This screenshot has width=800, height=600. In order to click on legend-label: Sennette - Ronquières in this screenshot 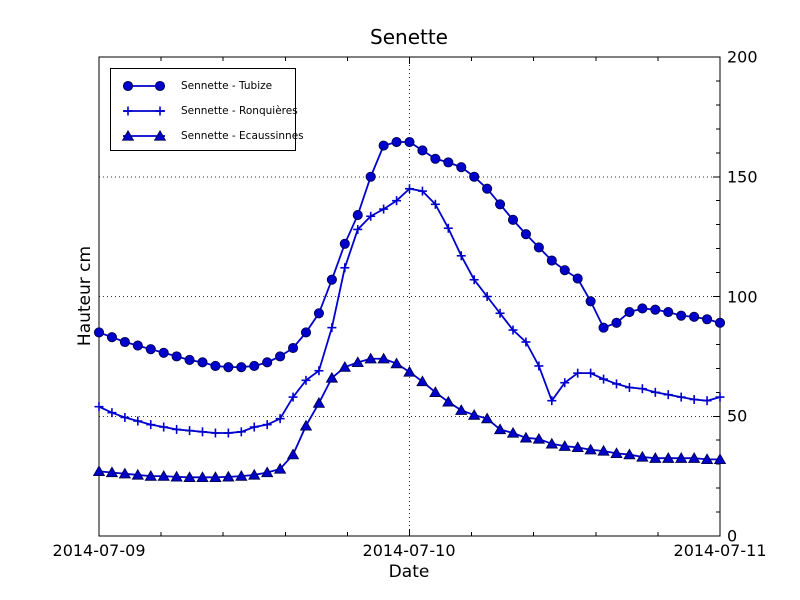, I will do `click(239, 110)`.